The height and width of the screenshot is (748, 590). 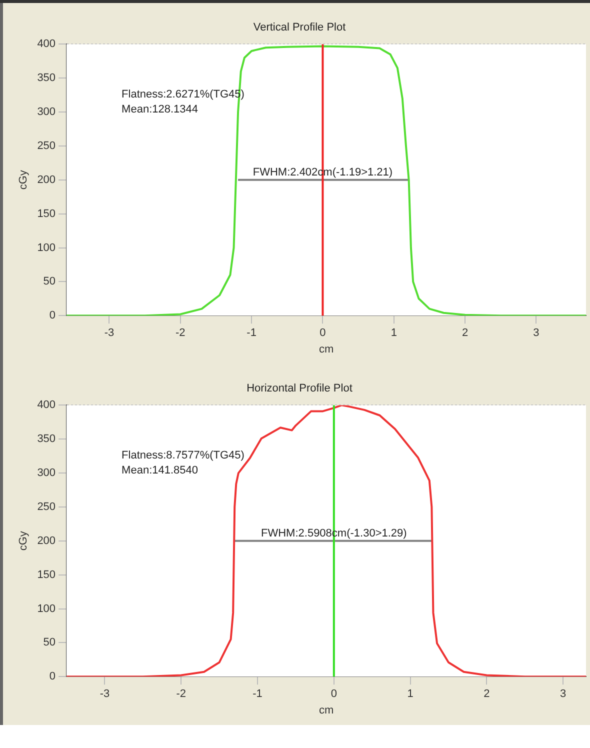 What do you see at coordinates (160, 470) in the screenshot?
I see `annotation: Mean:141.8540` at bounding box center [160, 470].